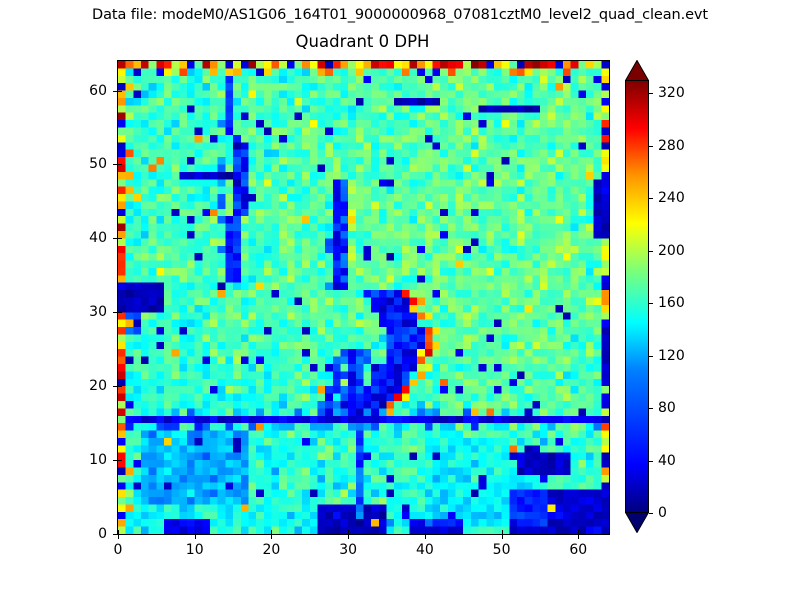  Describe the element at coordinates (671, 93) in the screenshot. I see `colorbar-tick-label: 320` at that location.